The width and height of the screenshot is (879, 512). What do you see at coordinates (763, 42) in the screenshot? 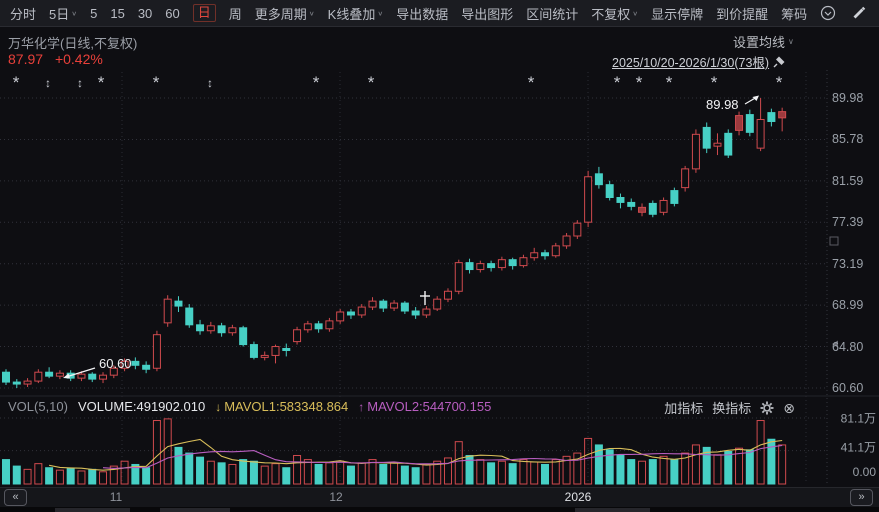
I see `ma-settings-button: 设置均线 ∨` at bounding box center [763, 42].